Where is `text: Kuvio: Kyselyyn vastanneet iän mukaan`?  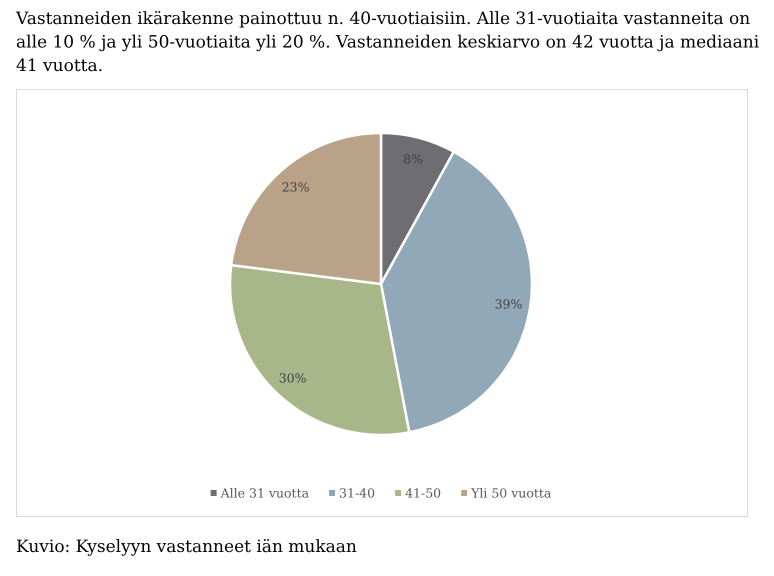
text: Kuvio: Kyselyyn vastanneet iän mukaan is located at coordinates (186, 547).